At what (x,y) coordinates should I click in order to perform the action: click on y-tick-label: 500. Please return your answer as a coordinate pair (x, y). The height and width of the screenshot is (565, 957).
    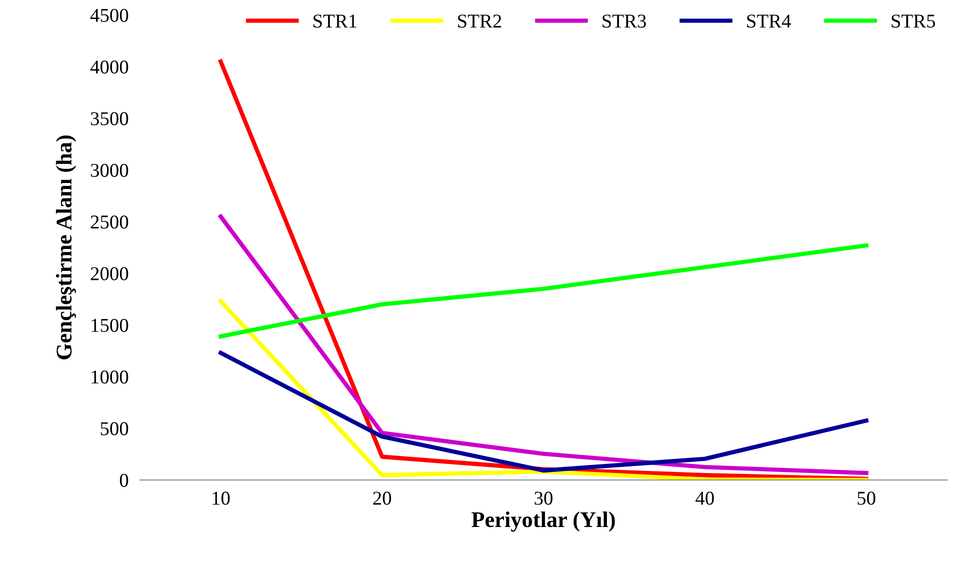
    Looking at the image, I should click on (114, 429).